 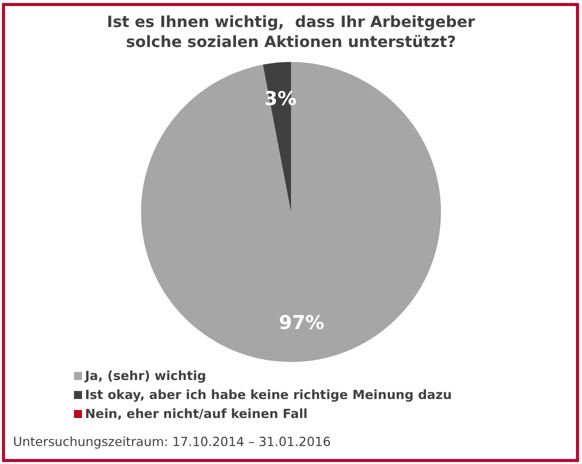 What do you see at coordinates (145, 375) in the screenshot?
I see `legend-label: Ja, (sehr) wichtig` at bounding box center [145, 375].